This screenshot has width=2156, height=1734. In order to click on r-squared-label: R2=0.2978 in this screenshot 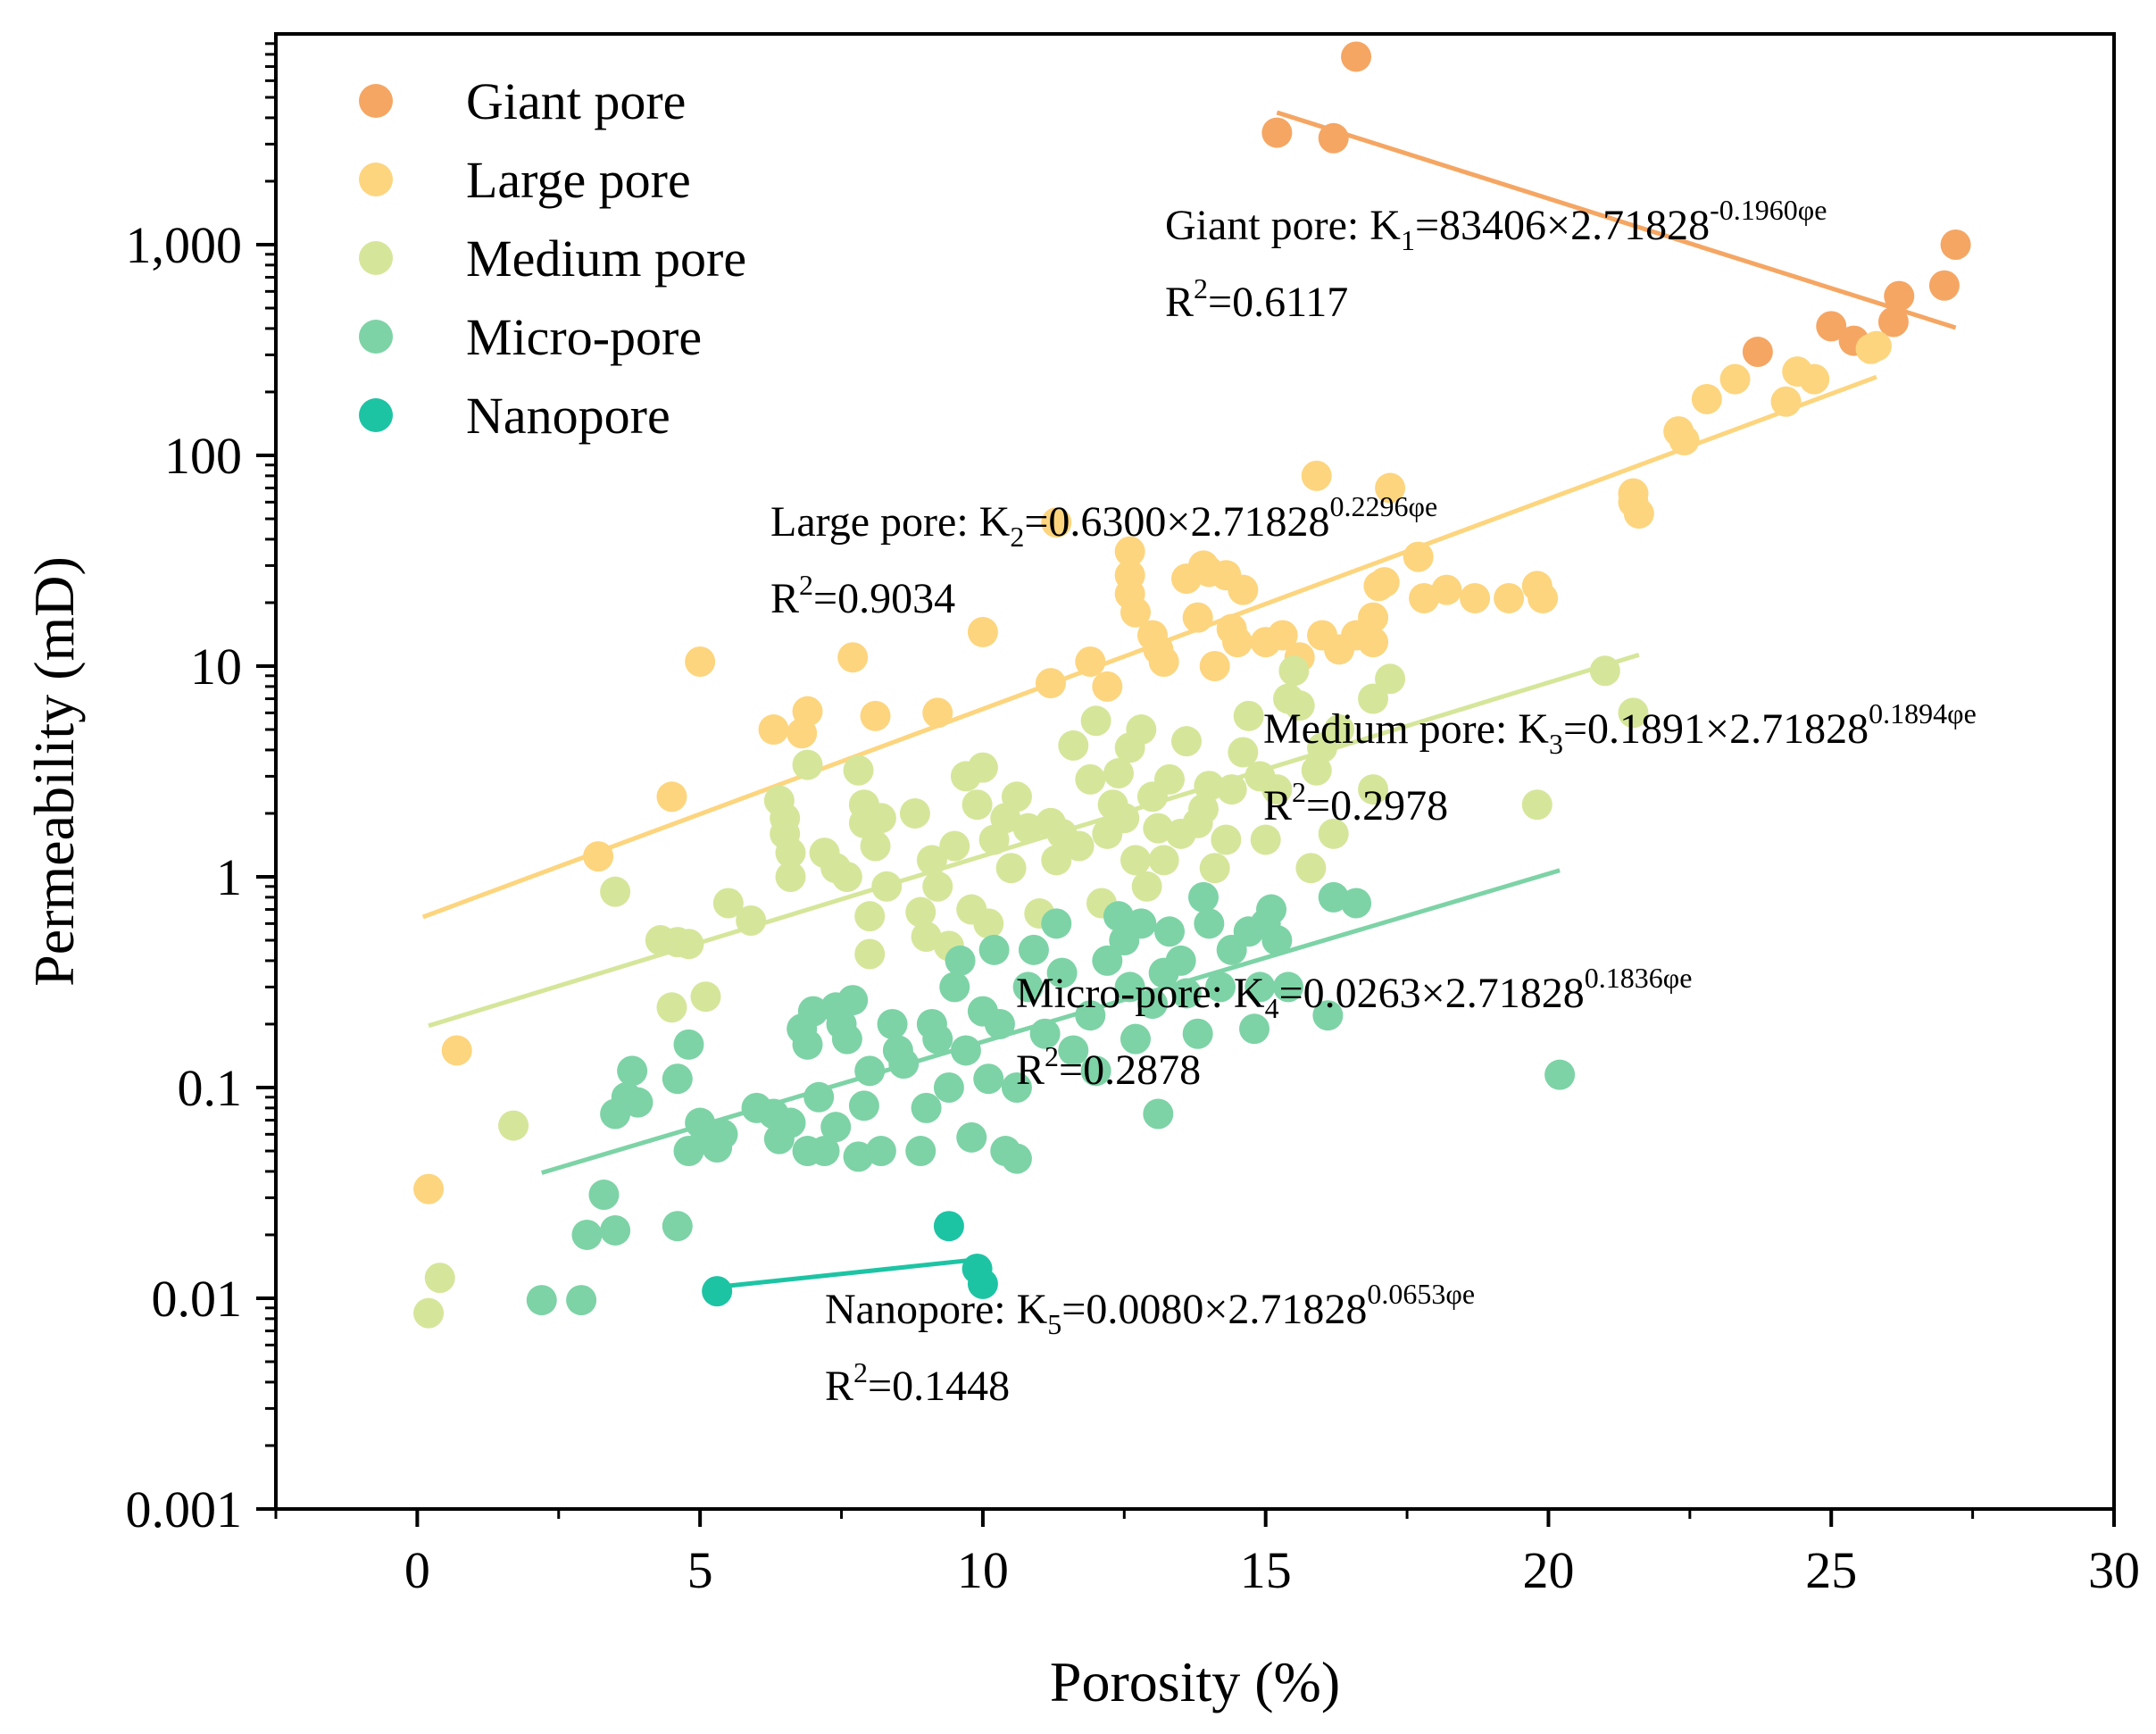, I will do `click(1355, 802)`.